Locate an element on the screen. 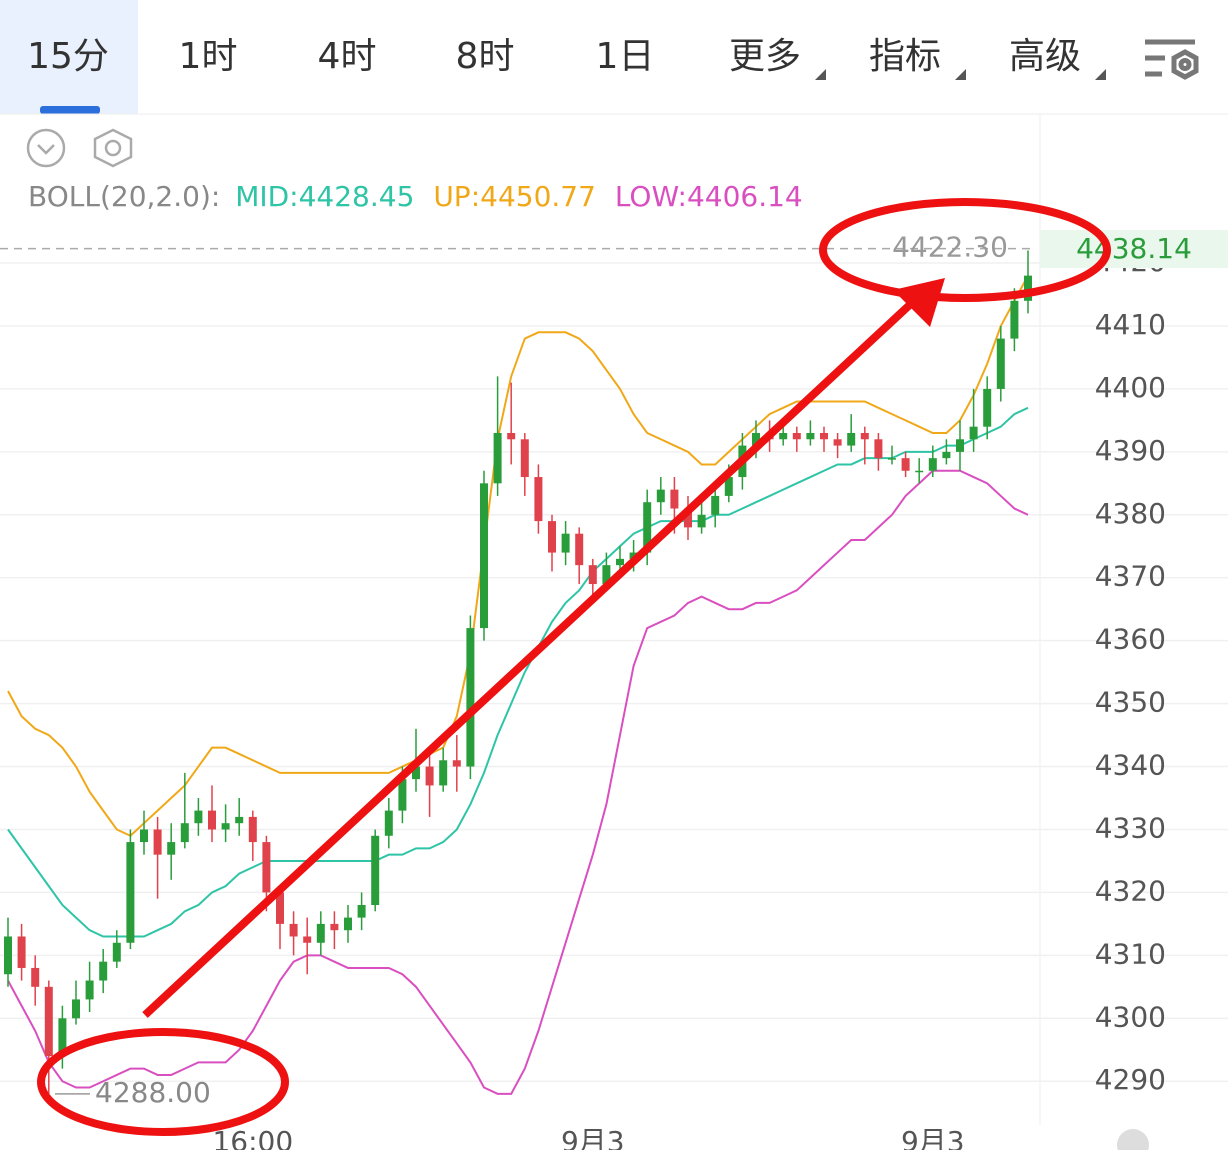  indicator-settings-icon is located at coordinates (113, 148).